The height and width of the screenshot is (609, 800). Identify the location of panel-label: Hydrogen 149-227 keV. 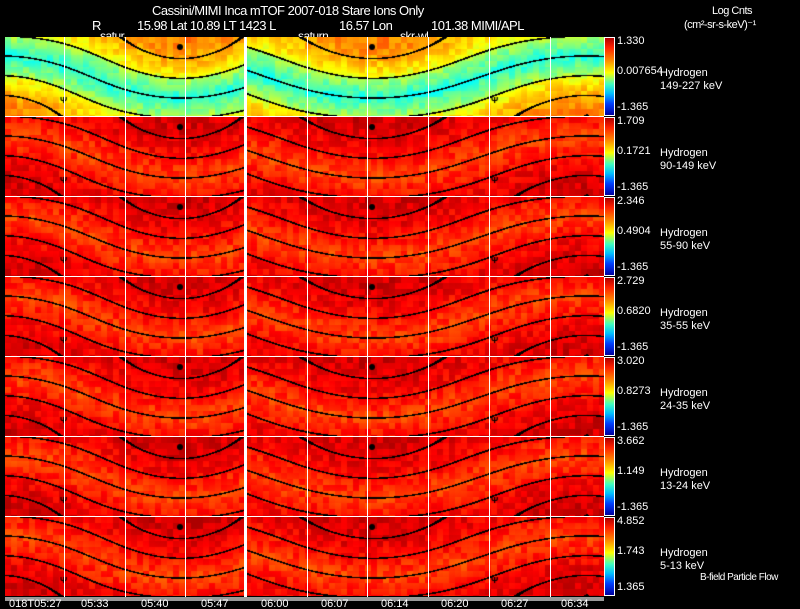
(691, 80).